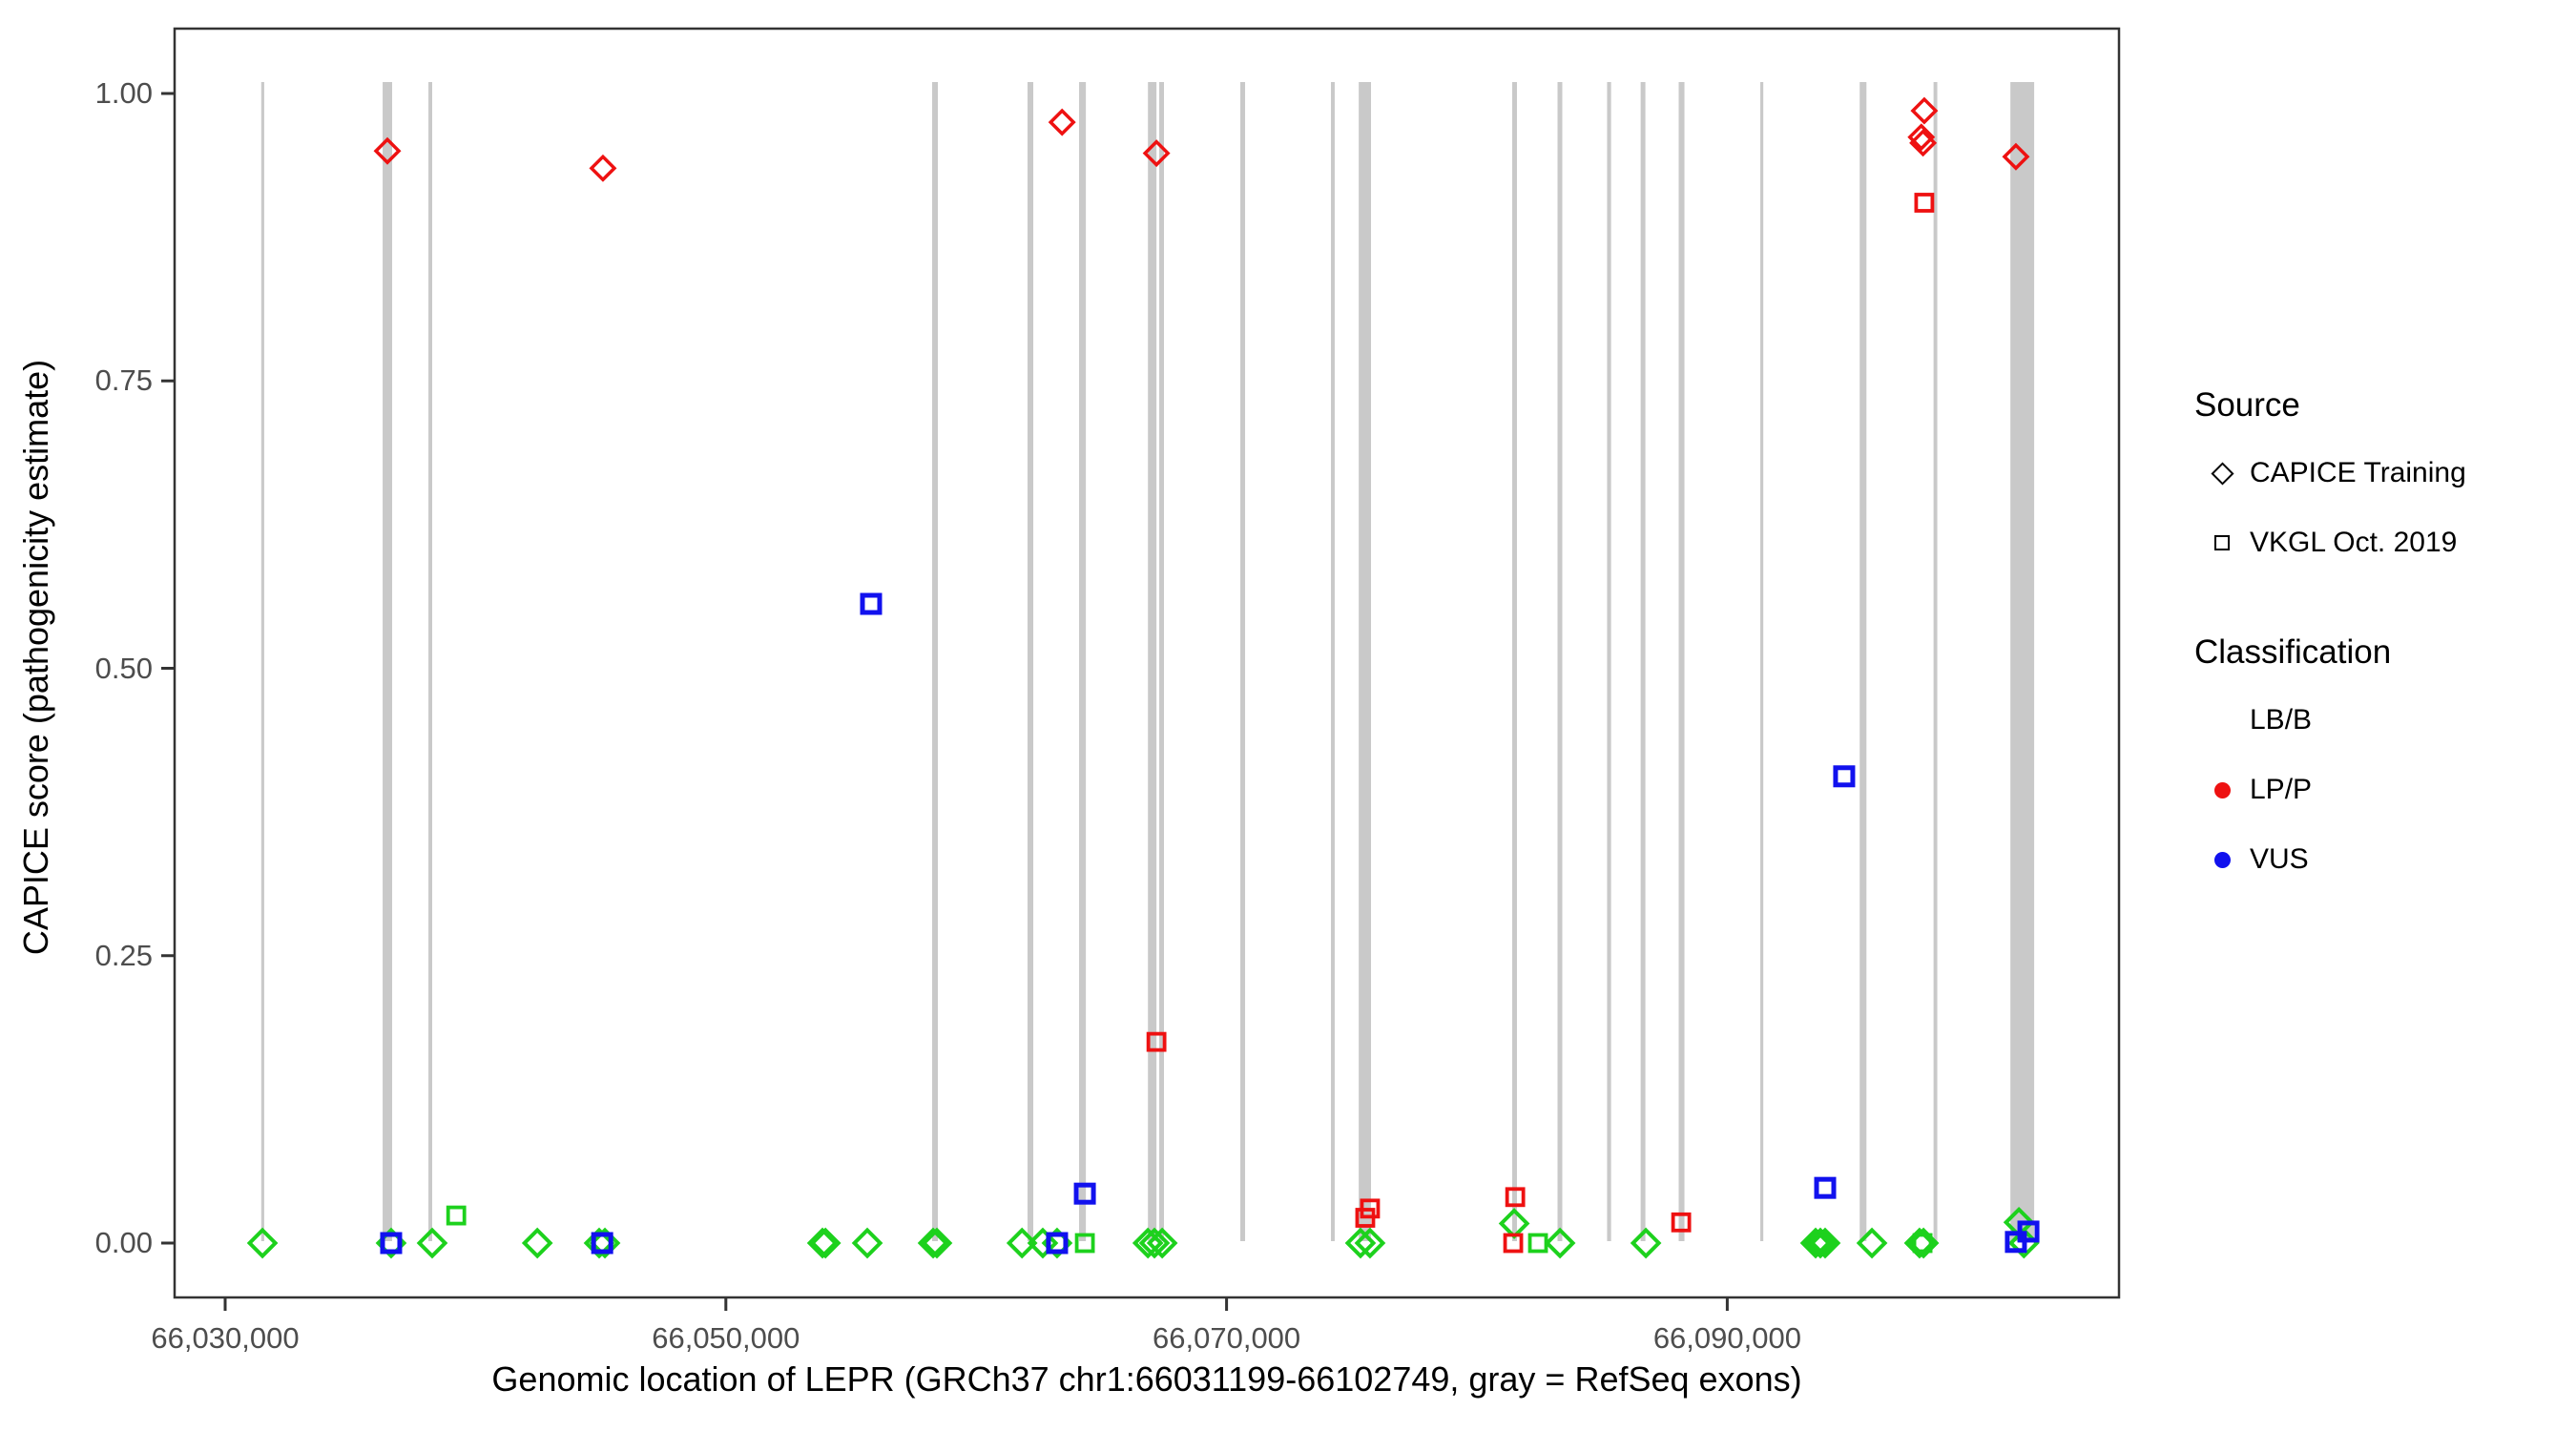  I want to click on legend-item-capice-training: CAPICE Training, so click(2380, 473).